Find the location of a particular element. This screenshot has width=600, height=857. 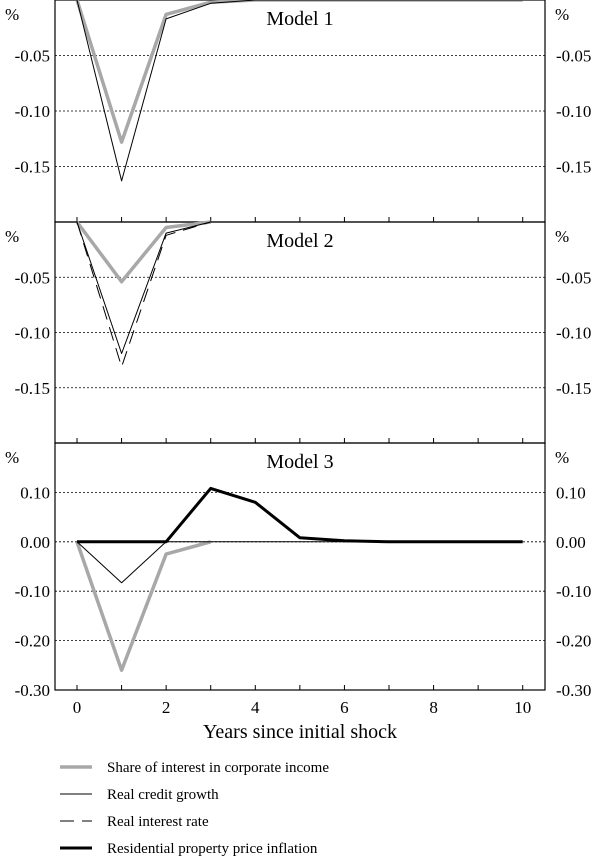

x-tick-label: 4 is located at coordinates (255, 707).